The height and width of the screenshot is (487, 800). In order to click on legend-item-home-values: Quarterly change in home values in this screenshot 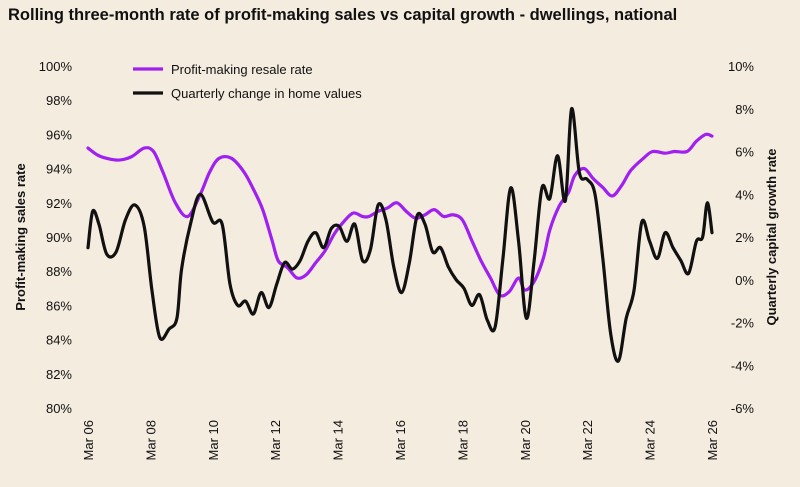, I will do `click(247, 93)`.